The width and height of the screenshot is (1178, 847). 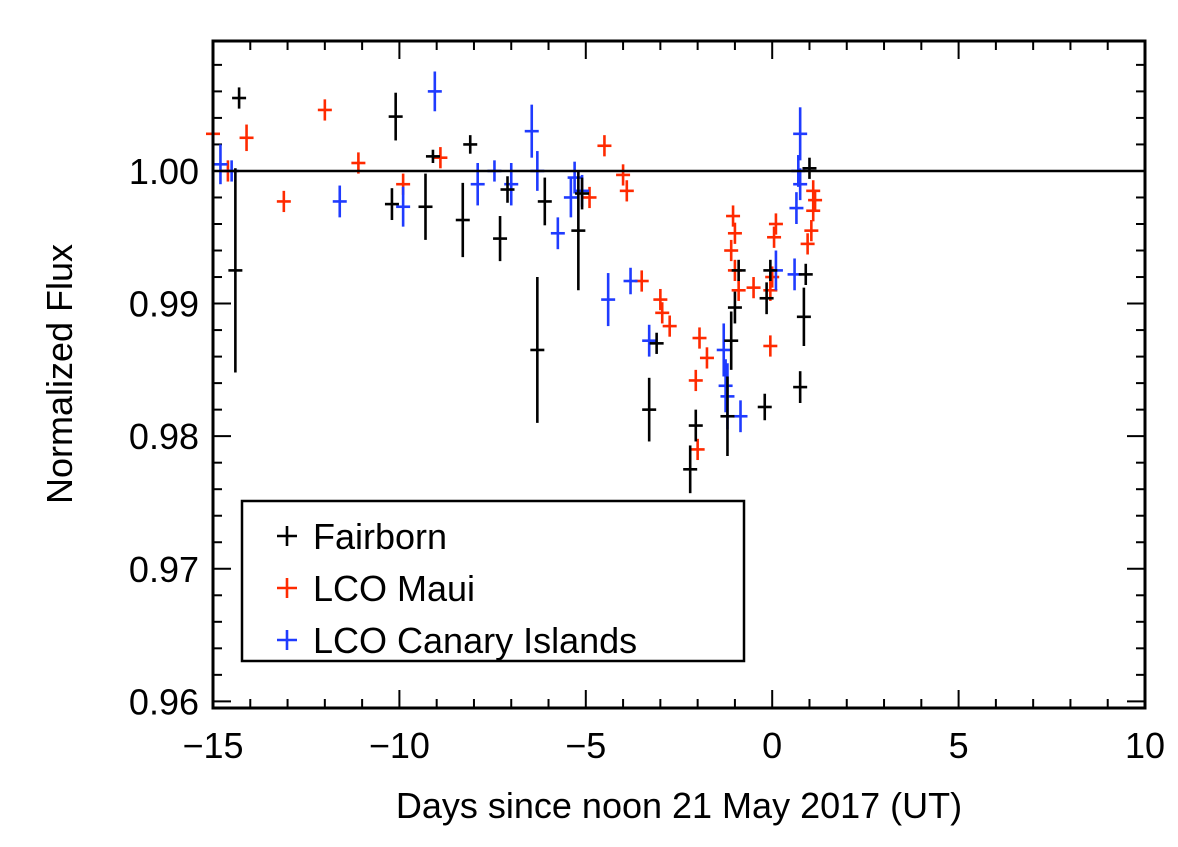 What do you see at coordinates (679, 805) in the screenshot?
I see `x-axis-title: Days since noon 21 May 2017 (UT)` at bounding box center [679, 805].